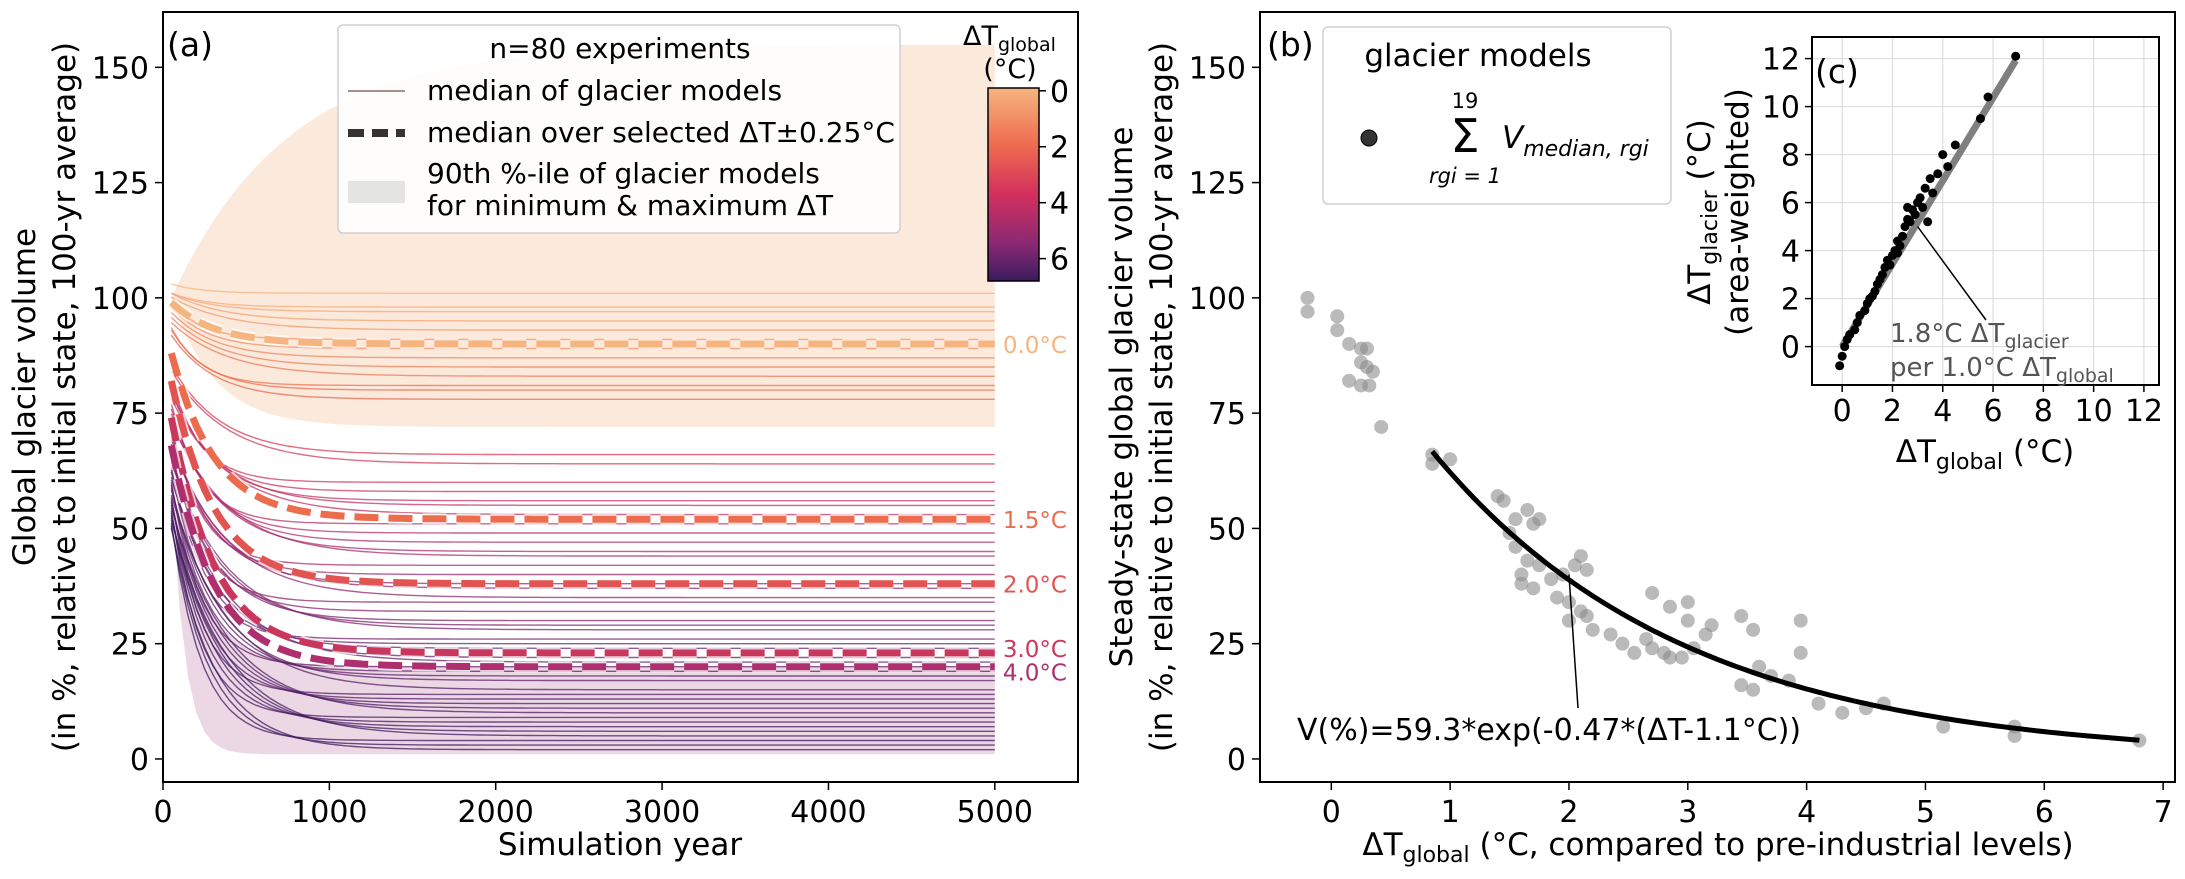 This screenshot has height=879, width=2185. What do you see at coordinates (130, 414) in the screenshot?
I see `y-tick-label: 75` at bounding box center [130, 414].